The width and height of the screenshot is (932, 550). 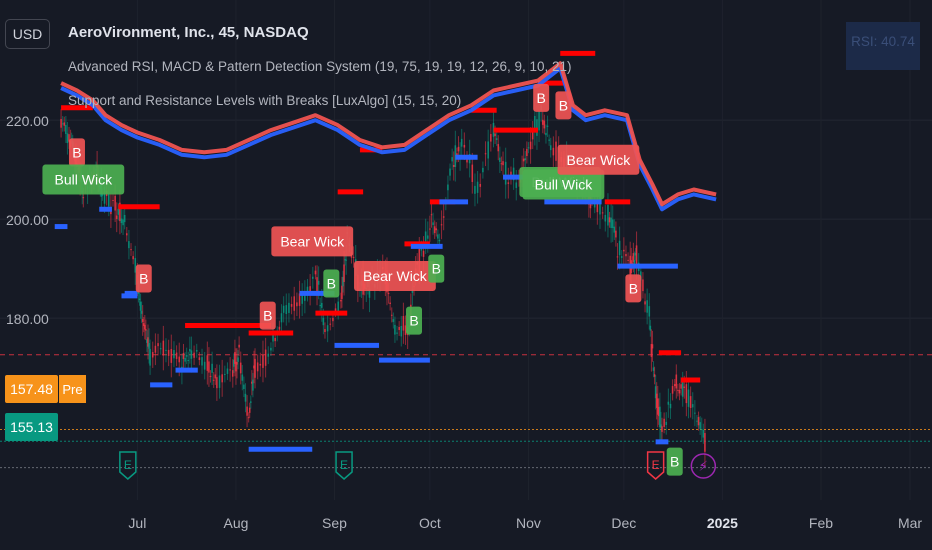 I want to click on earnings-icon, so click(x=344, y=465).